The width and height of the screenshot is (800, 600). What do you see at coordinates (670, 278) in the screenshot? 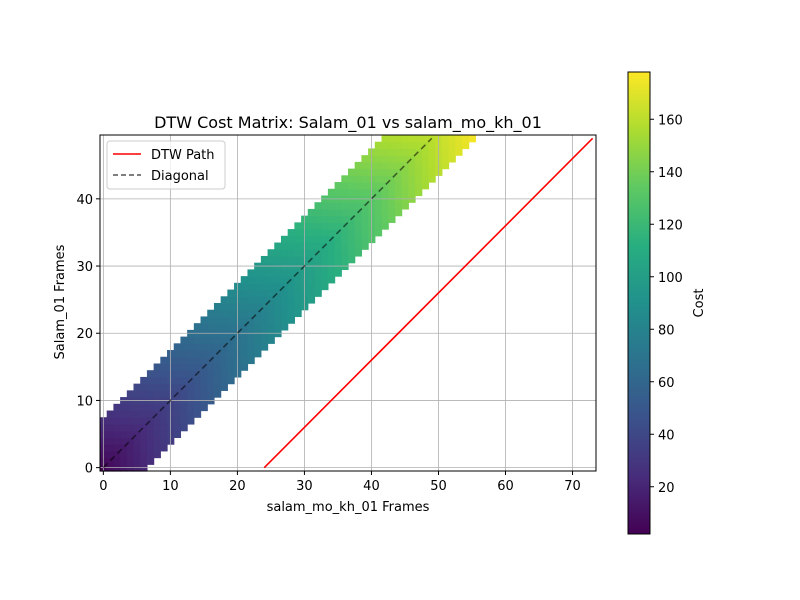
I see `colorbar-tick-label: 100` at bounding box center [670, 278].